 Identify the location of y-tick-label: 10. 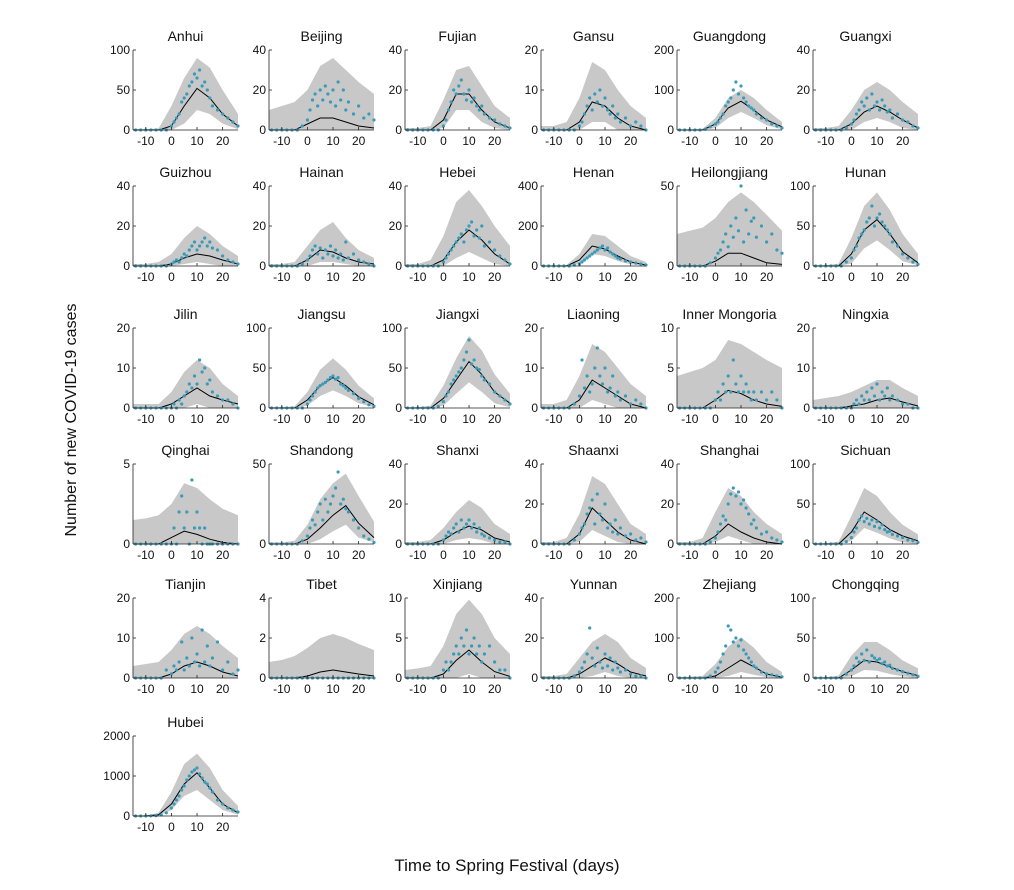
(532, 90).